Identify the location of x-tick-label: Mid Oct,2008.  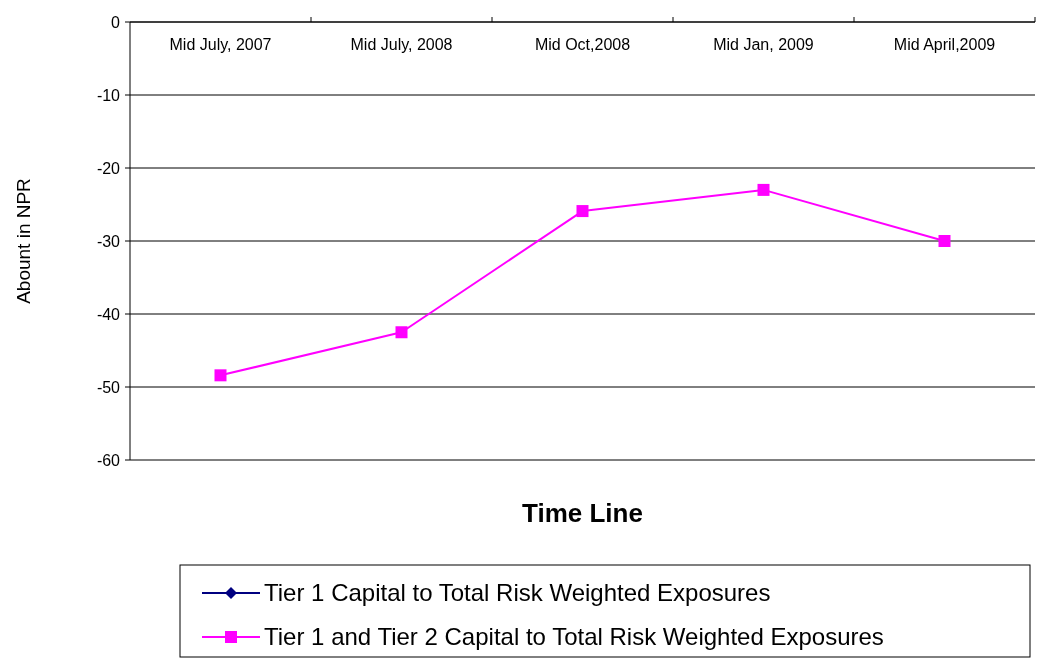
(582, 44).